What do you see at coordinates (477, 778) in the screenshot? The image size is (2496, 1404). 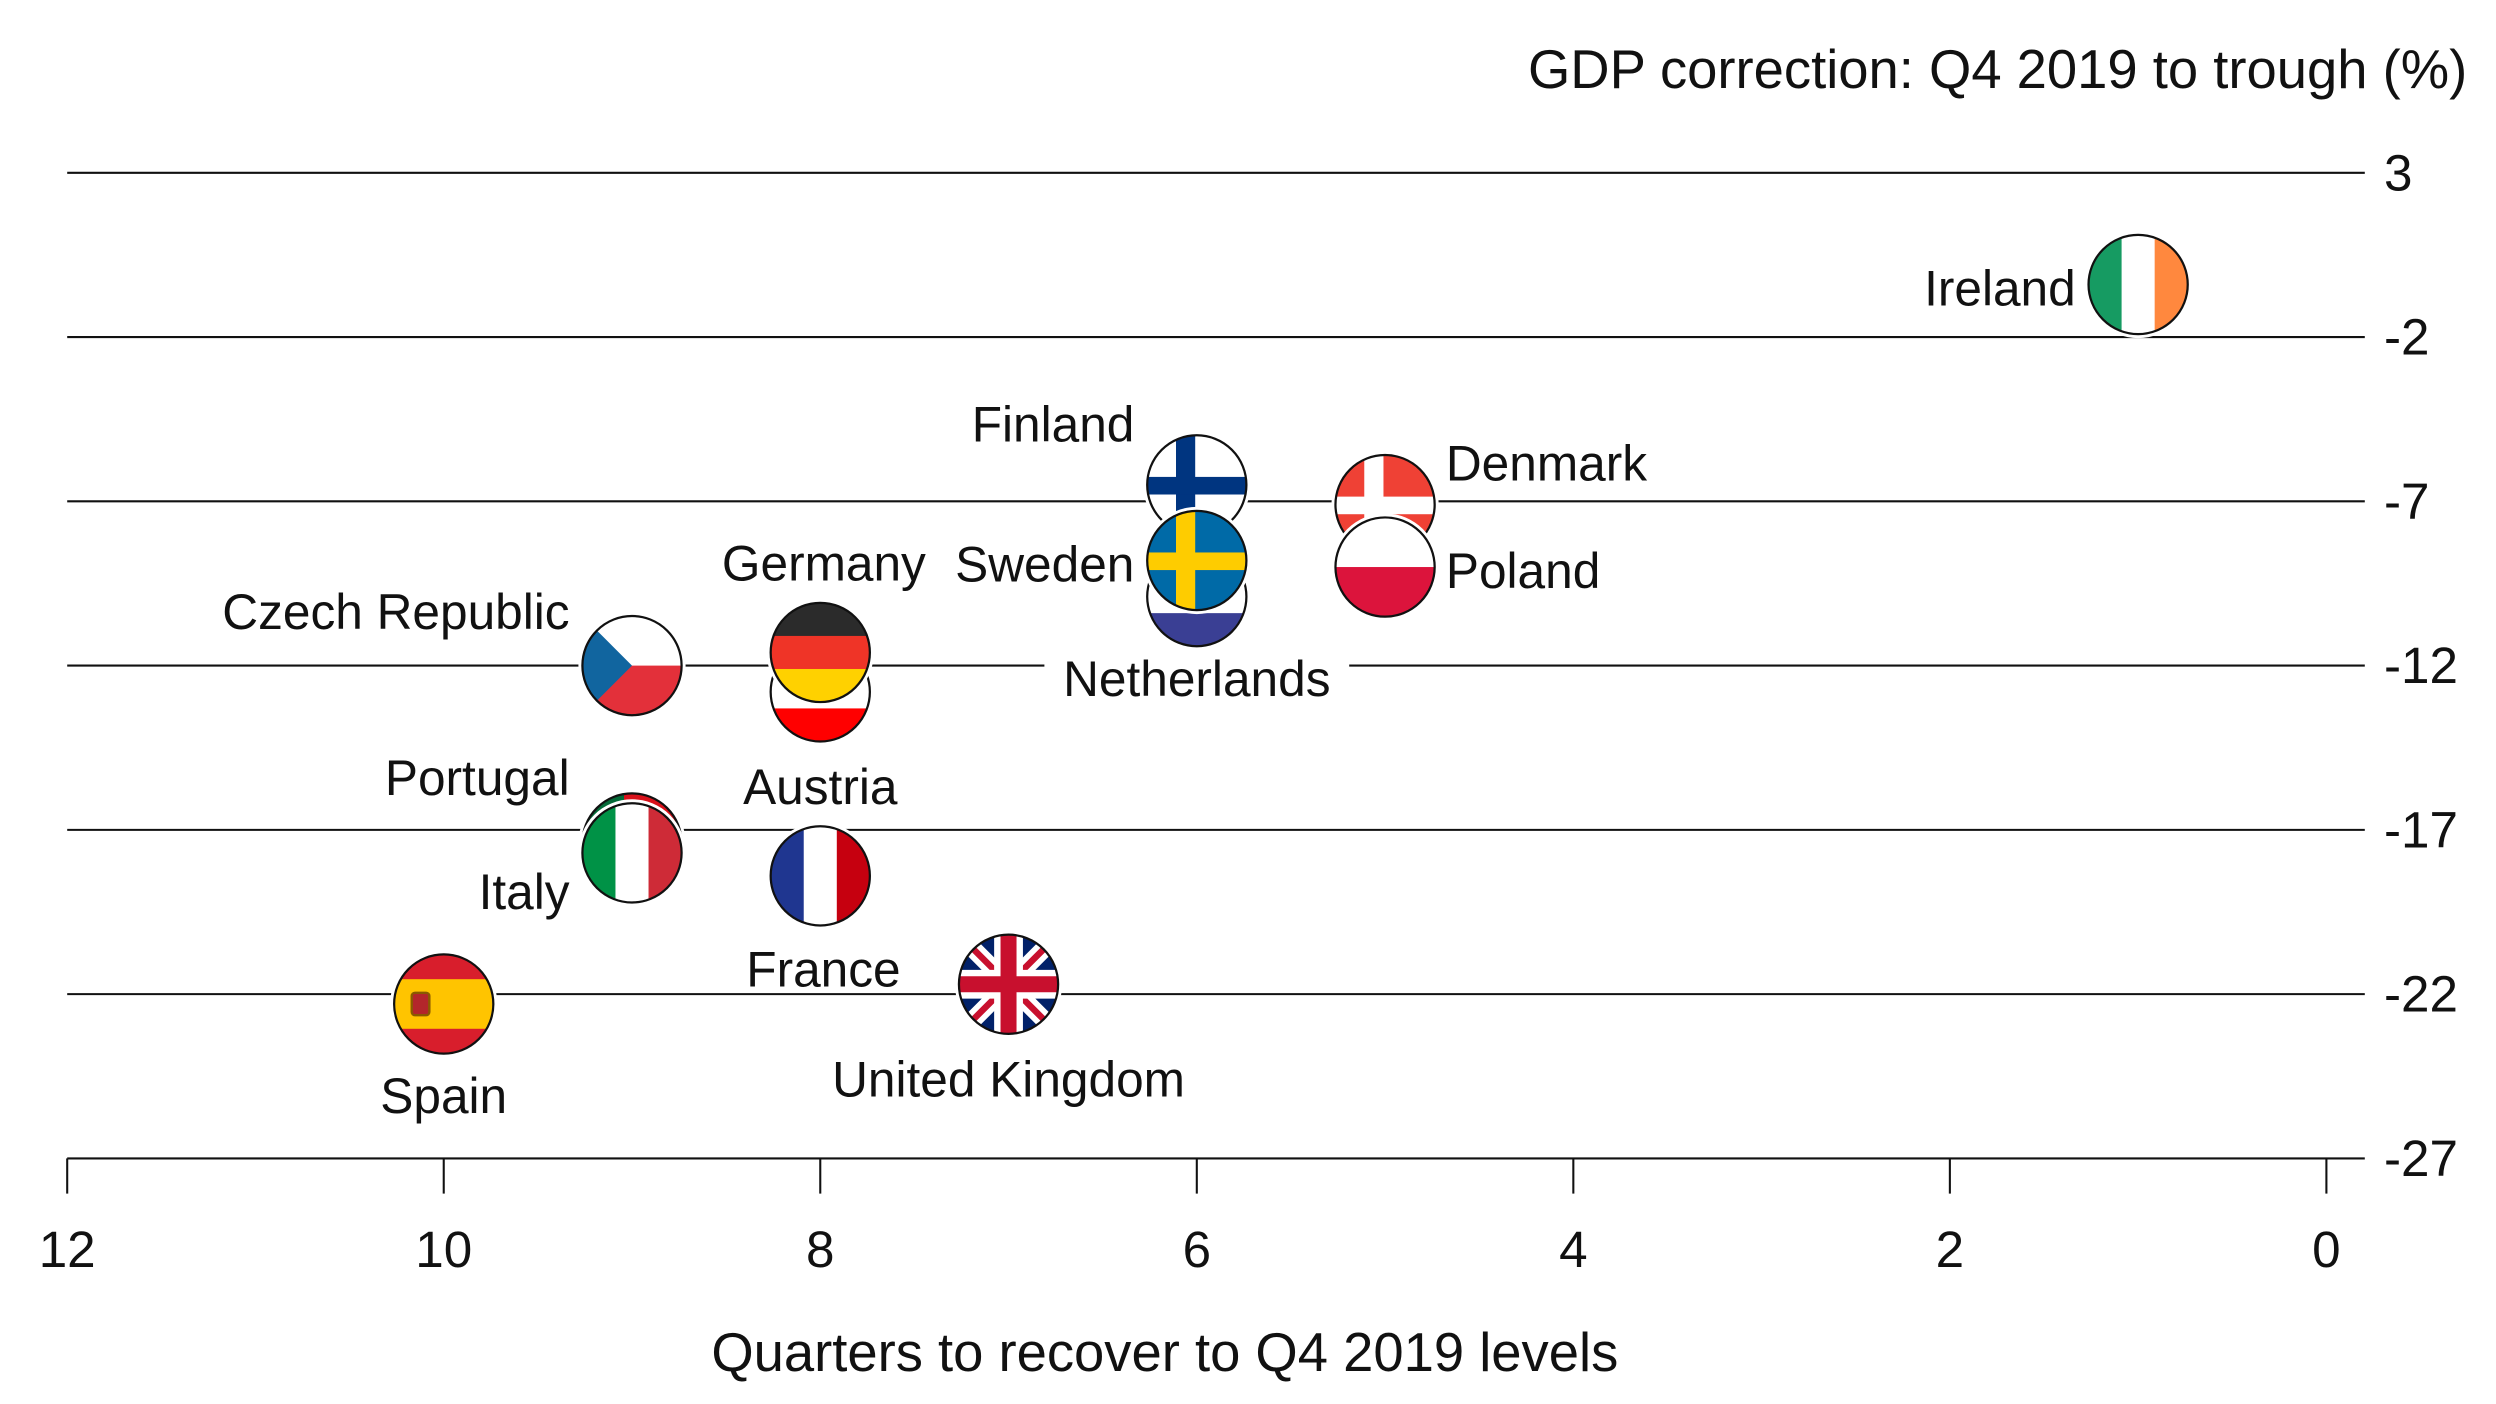 I see `point-label: Portugal` at bounding box center [477, 778].